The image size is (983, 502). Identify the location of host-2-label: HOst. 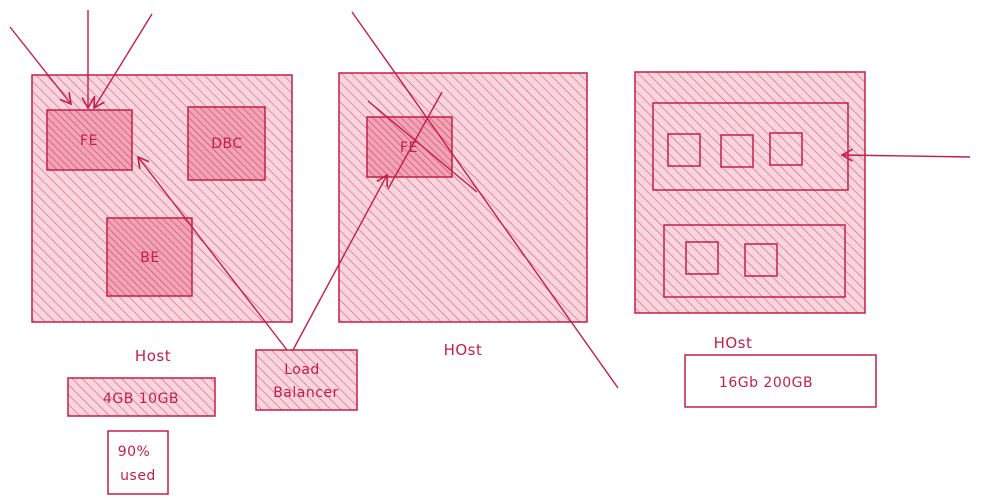
(463, 350).